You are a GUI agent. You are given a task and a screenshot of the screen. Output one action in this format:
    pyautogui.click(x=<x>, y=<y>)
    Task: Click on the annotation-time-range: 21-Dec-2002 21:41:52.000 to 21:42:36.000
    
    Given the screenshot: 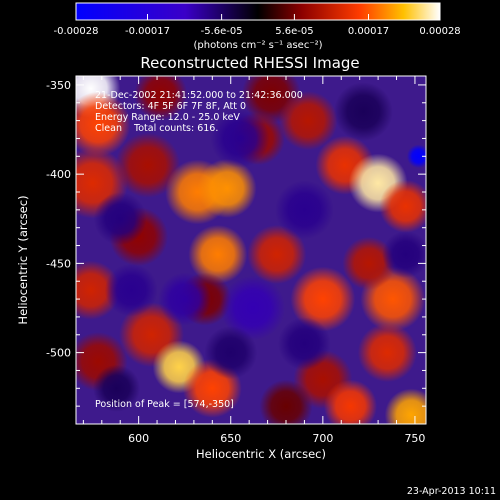 What is the action you would take?
    pyautogui.click(x=199, y=95)
    